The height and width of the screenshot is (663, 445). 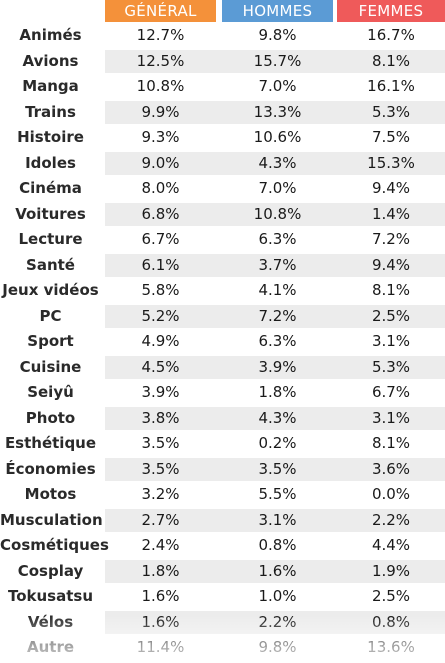 What do you see at coordinates (391, 545) in the screenshot?
I see `femmes-value: 4.4%` at bounding box center [391, 545].